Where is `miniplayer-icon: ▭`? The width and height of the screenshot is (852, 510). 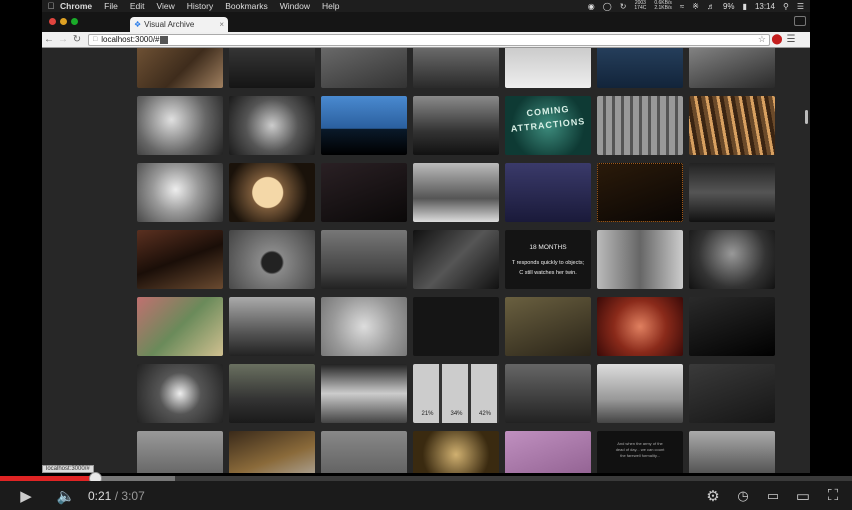
miniplayer-icon: ▭ is located at coordinates (773, 495).